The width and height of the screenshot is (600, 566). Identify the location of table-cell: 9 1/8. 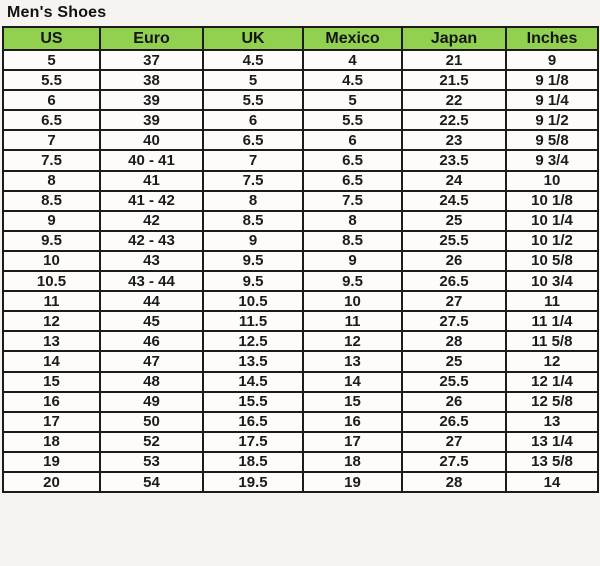
(552, 80).